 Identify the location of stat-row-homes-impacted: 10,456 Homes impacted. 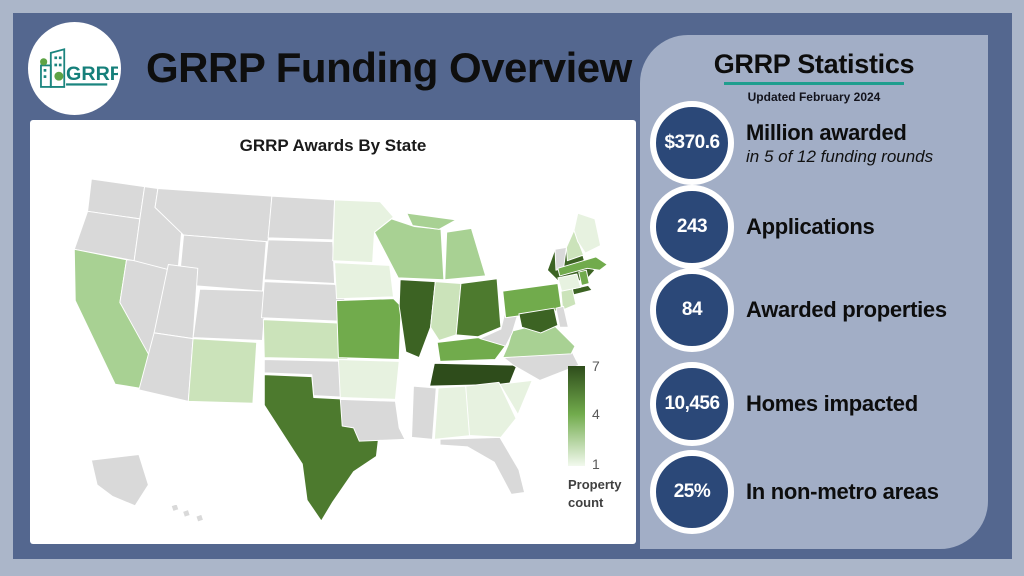
(784, 404).